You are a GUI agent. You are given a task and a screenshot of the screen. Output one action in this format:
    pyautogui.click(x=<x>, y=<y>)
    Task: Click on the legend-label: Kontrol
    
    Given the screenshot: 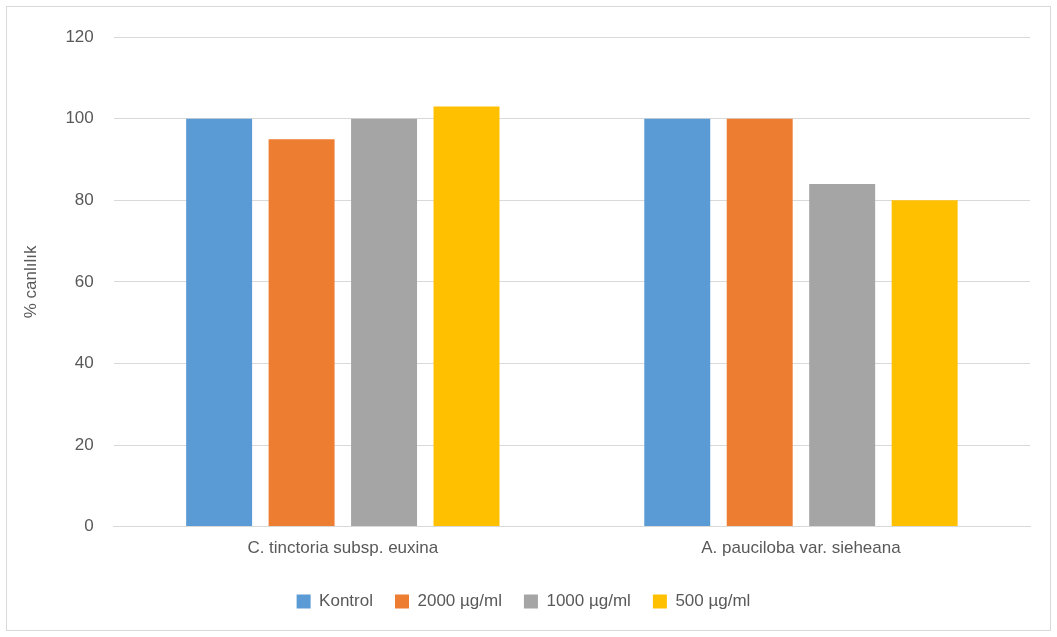 What is the action you would take?
    pyautogui.click(x=346, y=601)
    